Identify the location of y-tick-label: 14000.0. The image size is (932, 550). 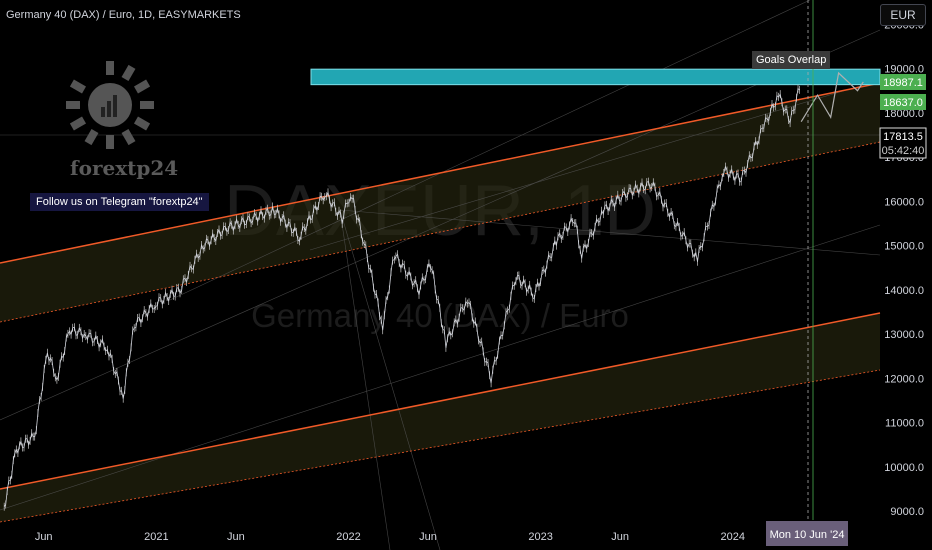
(904, 291).